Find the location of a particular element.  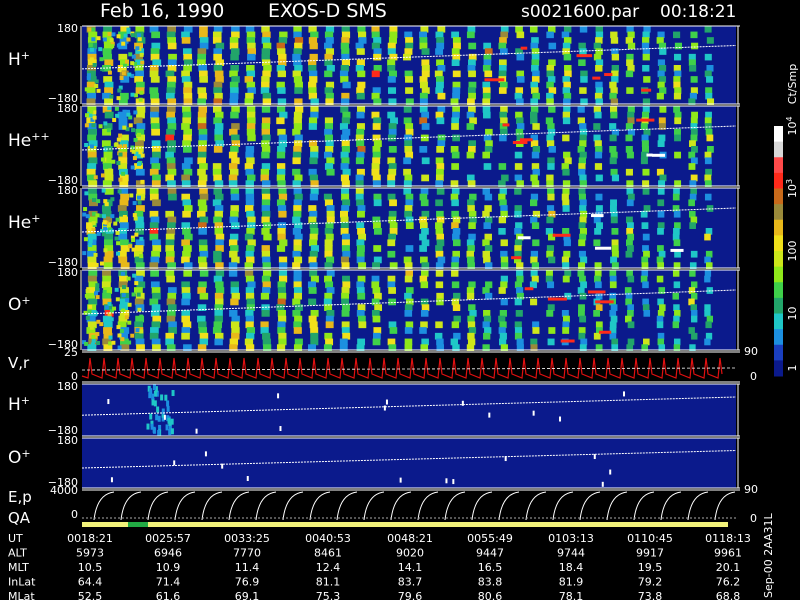

colorbar-tick-label: 100 is located at coordinates (792, 251).